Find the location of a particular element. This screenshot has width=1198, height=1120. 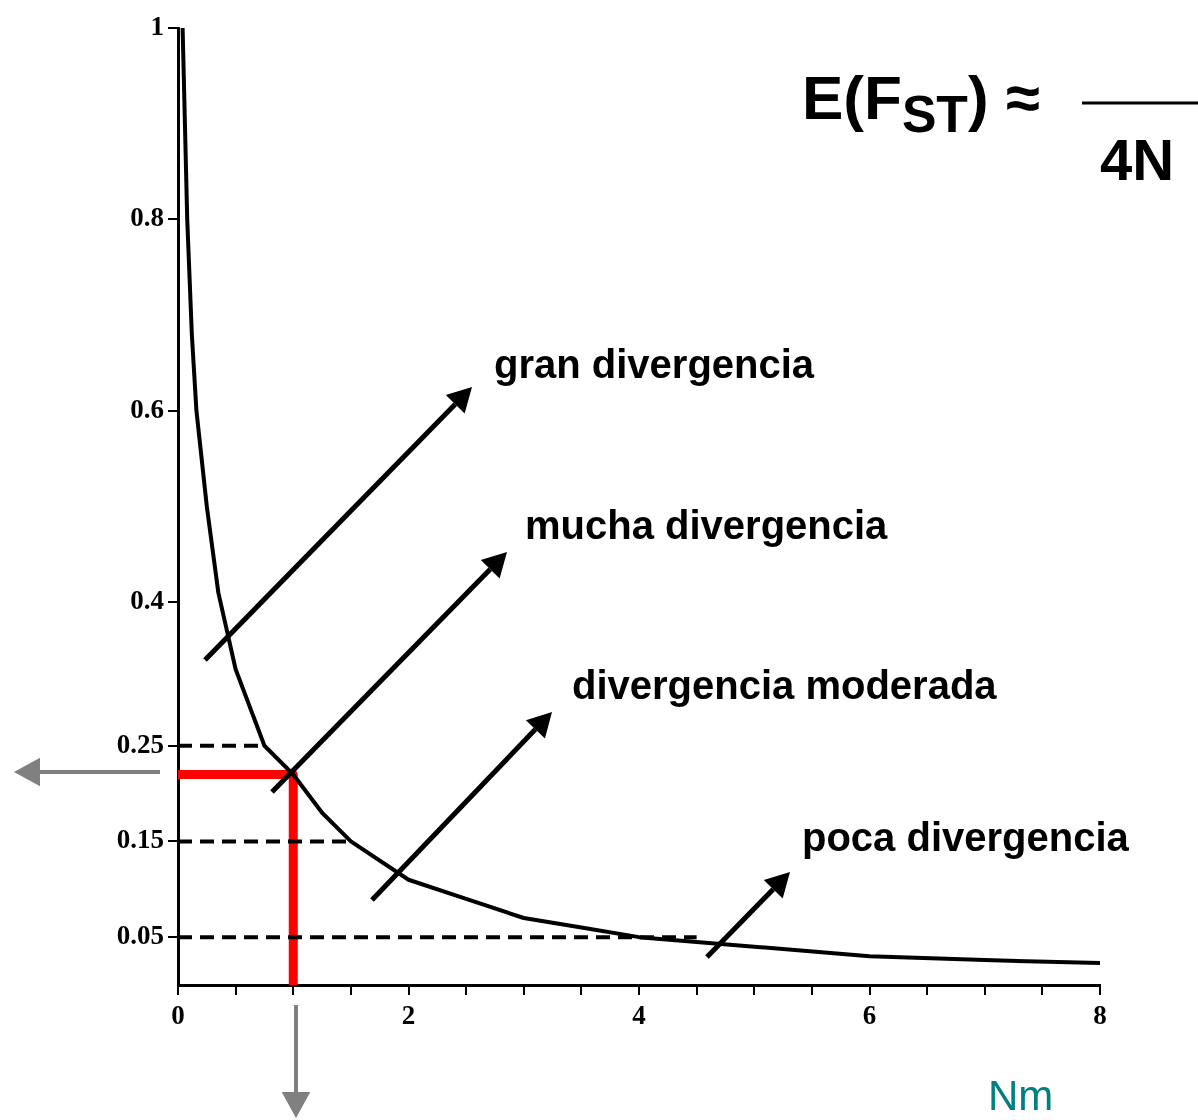

y-tick-label: 0.4 is located at coordinates (147, 600).